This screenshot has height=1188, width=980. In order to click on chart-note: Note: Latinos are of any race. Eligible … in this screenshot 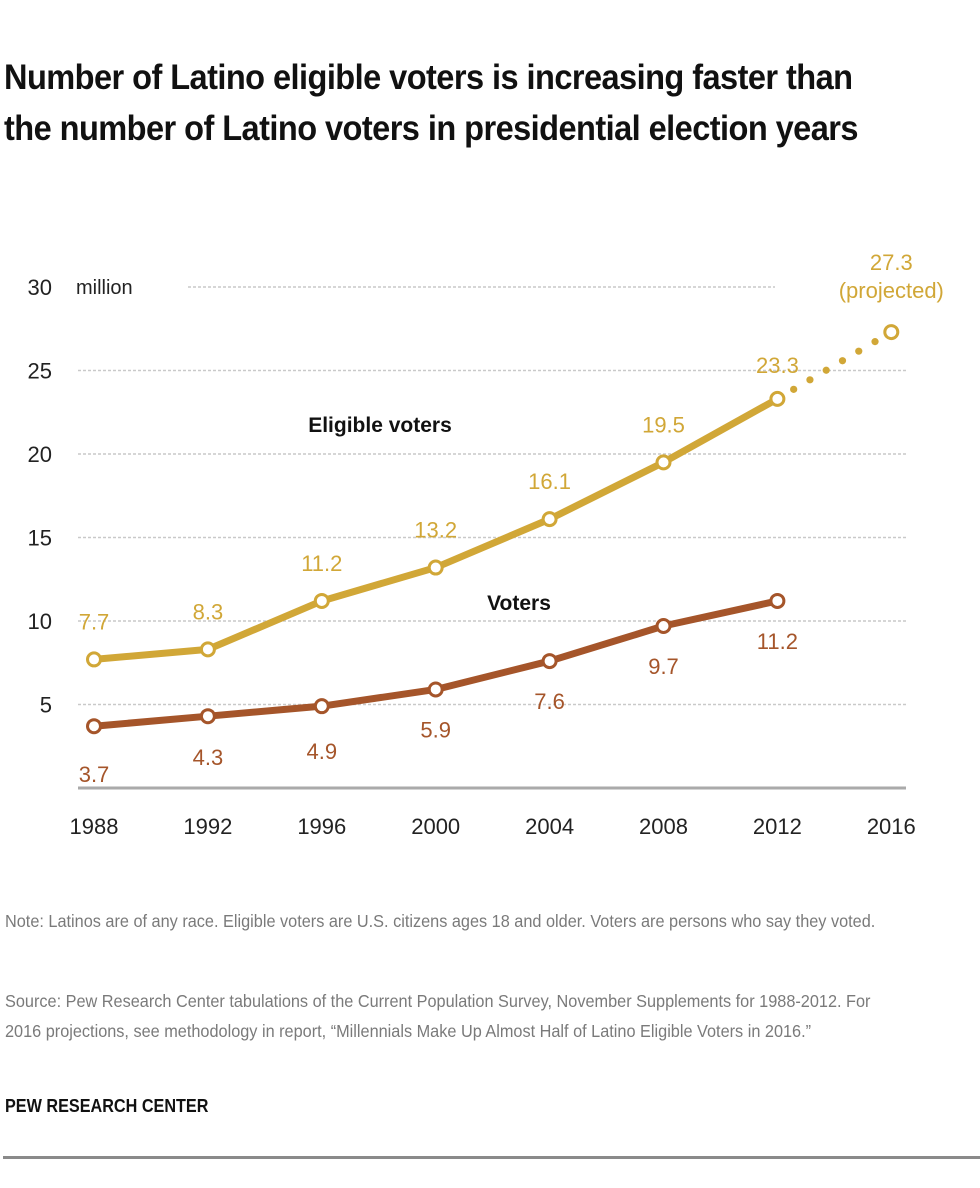, I will do `click(440, 921)`.